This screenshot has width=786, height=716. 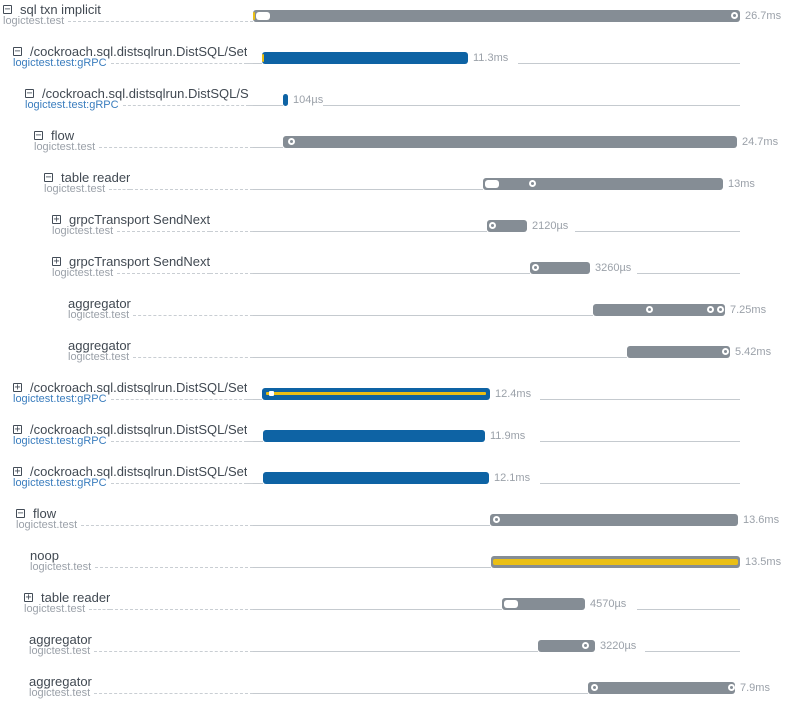 I want to click on span-timeline: 11.3ms, so click(x=519, y=65).